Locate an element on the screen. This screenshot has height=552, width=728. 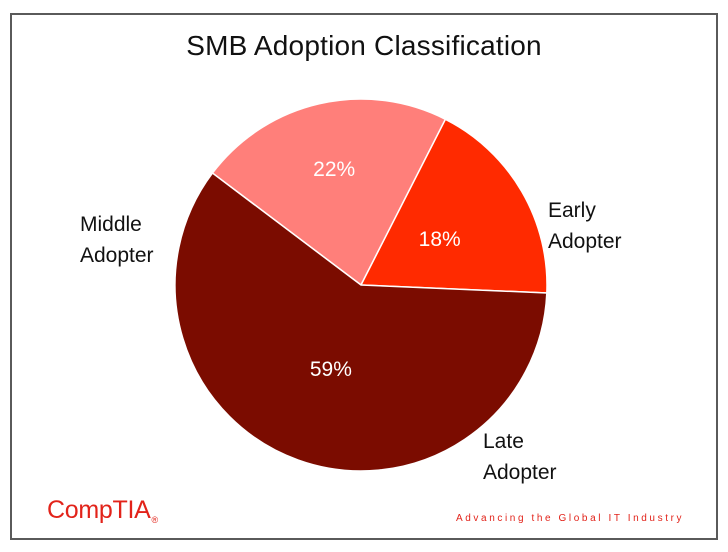
tagline: Advancing the Global IT Industry is located at coordinates (570, 518).